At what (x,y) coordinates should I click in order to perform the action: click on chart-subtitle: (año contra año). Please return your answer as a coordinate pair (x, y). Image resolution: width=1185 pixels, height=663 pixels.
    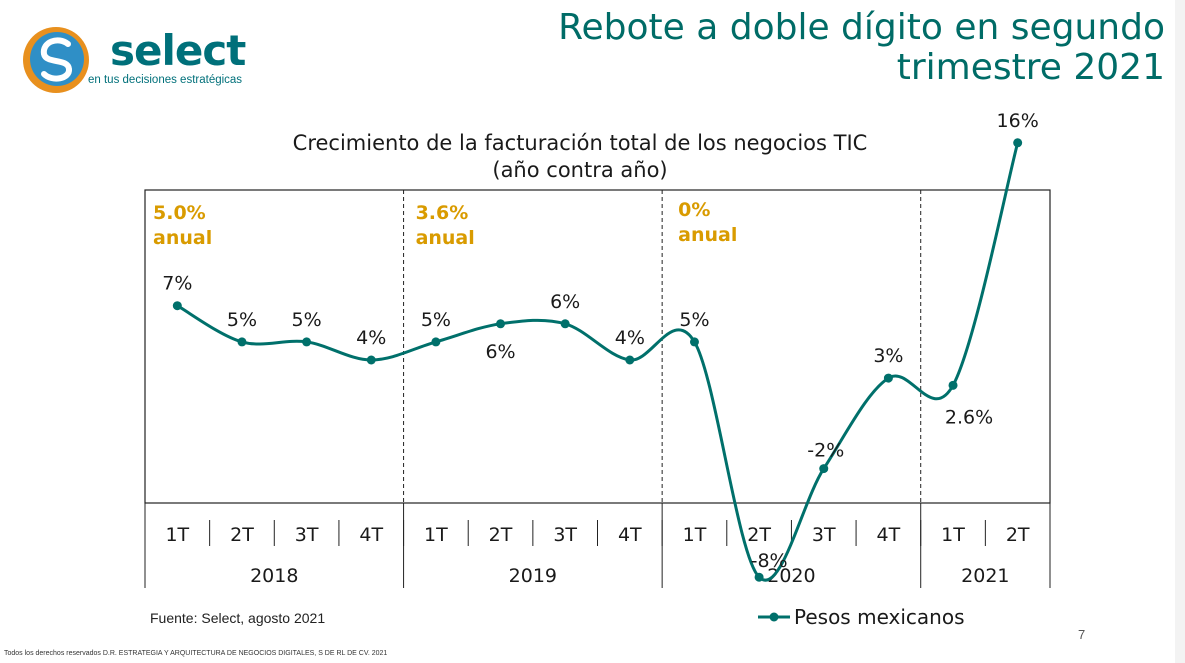
    Looking at the image, I should click on (580, 170).